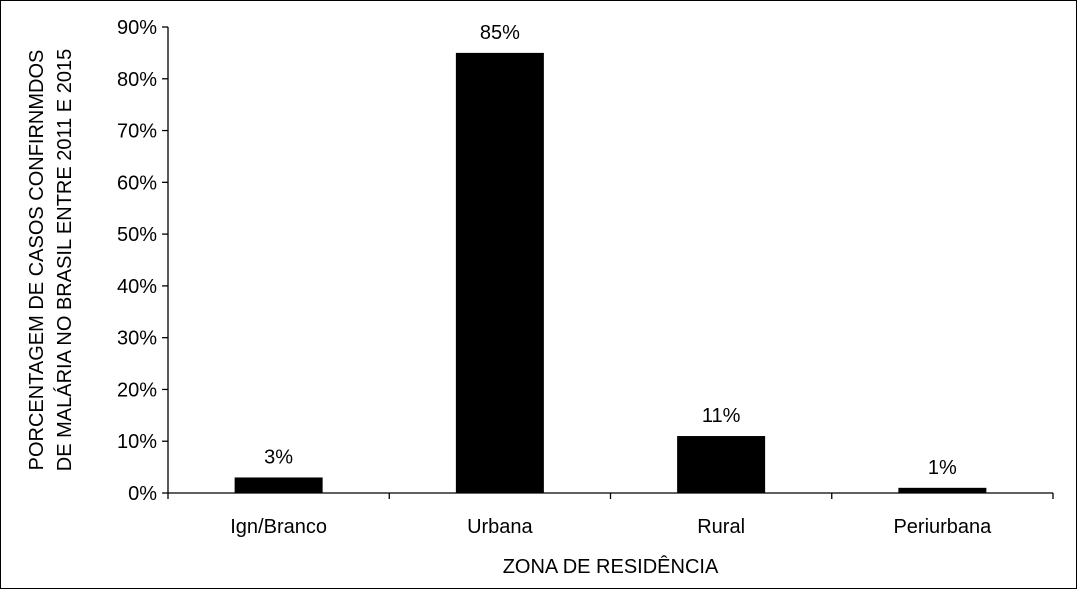 Image resolution: width=1077 pixels, height=593 pixels. Describe the element at coordinates (137, 287) in the screenshot. I see `y-tick-label: 40%` at that location.